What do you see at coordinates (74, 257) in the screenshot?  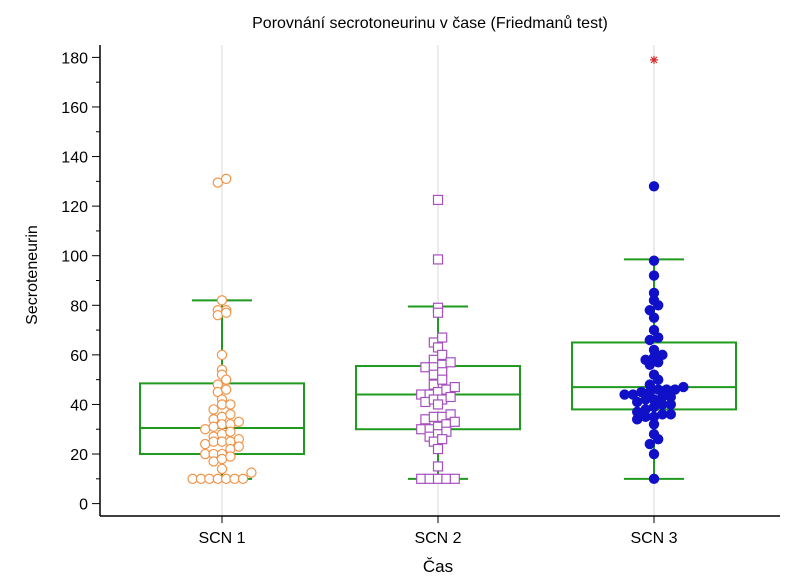 I see `y-tick-label: 100` at bounding box center [74, 257].